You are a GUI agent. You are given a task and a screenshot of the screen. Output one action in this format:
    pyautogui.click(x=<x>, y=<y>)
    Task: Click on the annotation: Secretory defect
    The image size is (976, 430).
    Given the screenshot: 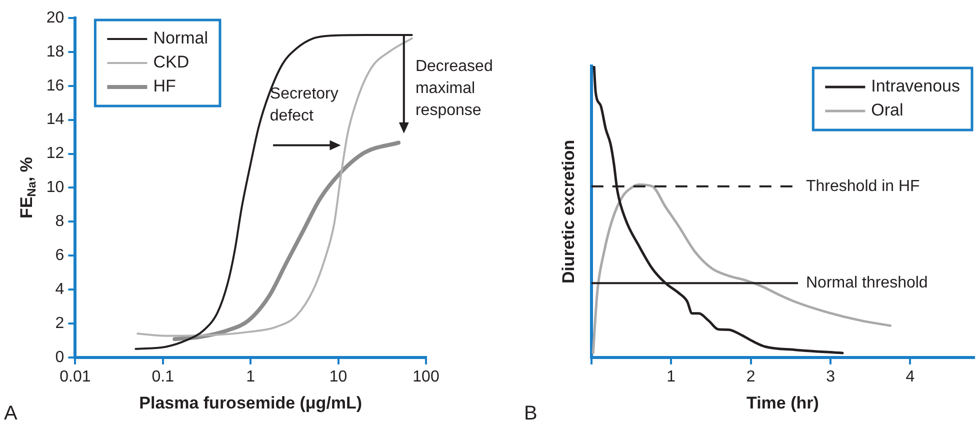 What is the action you would take?
    pyautogui.click(x=304, y=104)
    